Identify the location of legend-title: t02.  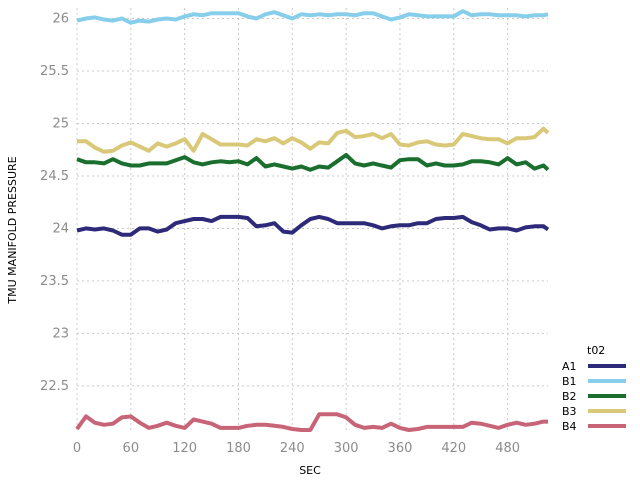
(596, 350).